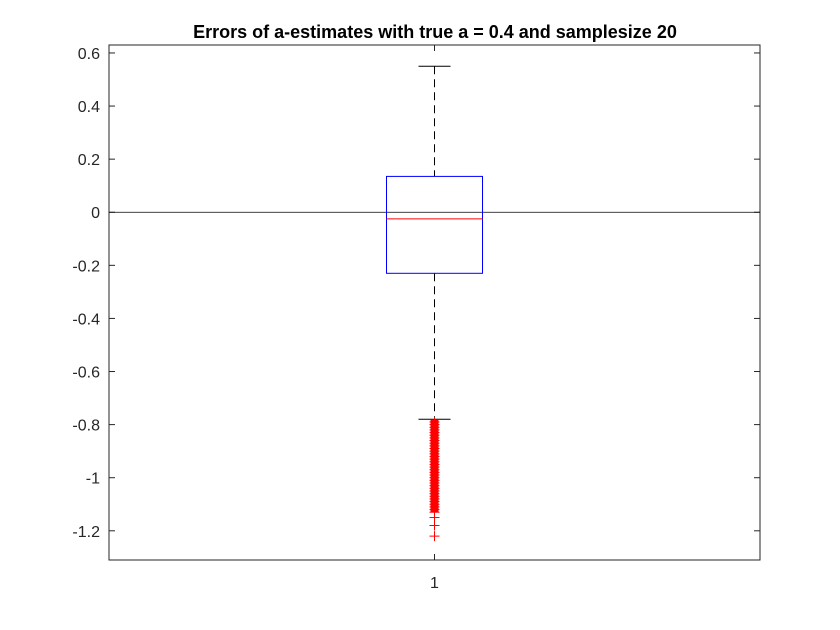  I want to click on x-tick-label: 1, so click(434, 583).